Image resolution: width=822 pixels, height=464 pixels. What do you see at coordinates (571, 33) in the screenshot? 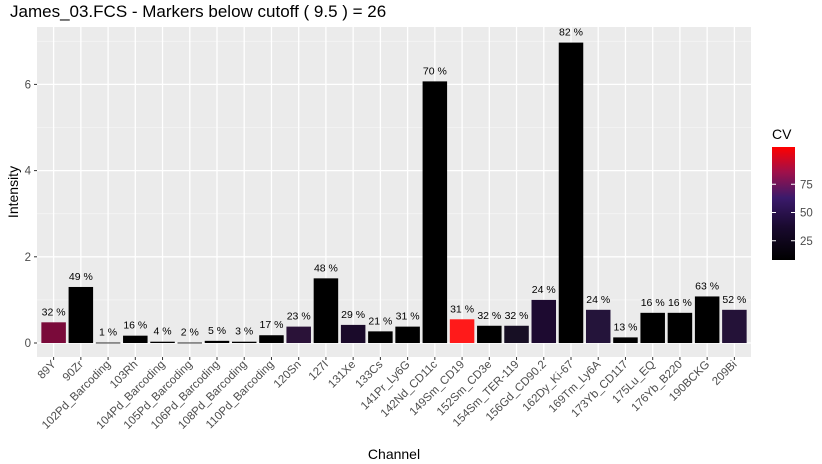
I see `bar-data-label: 82 %` at bounding box center [571, 33].